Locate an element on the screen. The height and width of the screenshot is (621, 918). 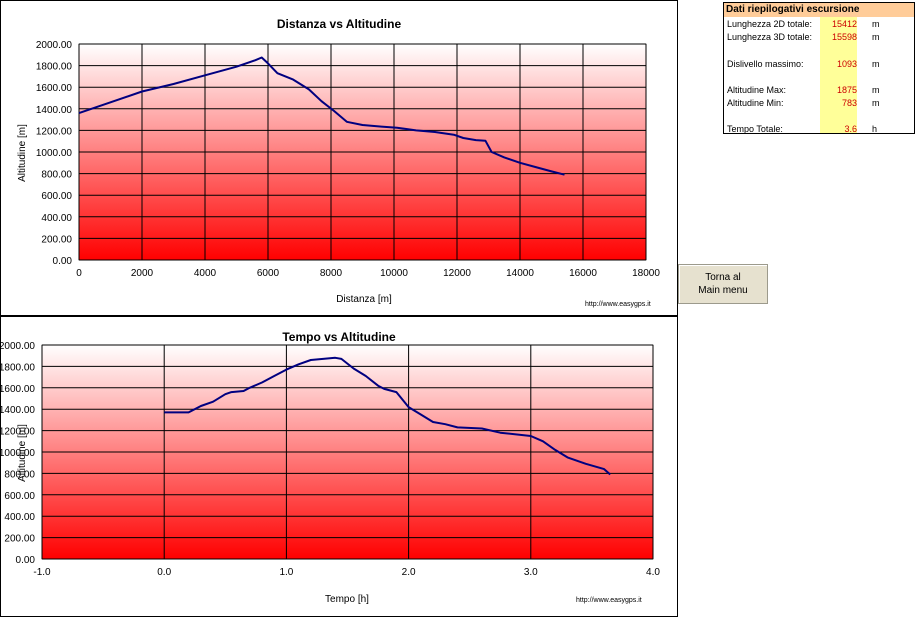
summary-row: Altitudine Min: 783 m is located at coordinates (819, 103).